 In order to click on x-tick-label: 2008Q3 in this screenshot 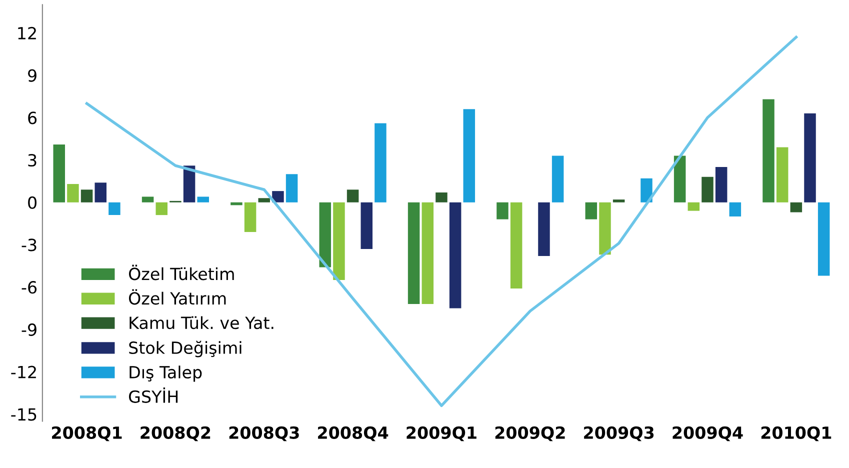, I will do `click(264, 434)`.